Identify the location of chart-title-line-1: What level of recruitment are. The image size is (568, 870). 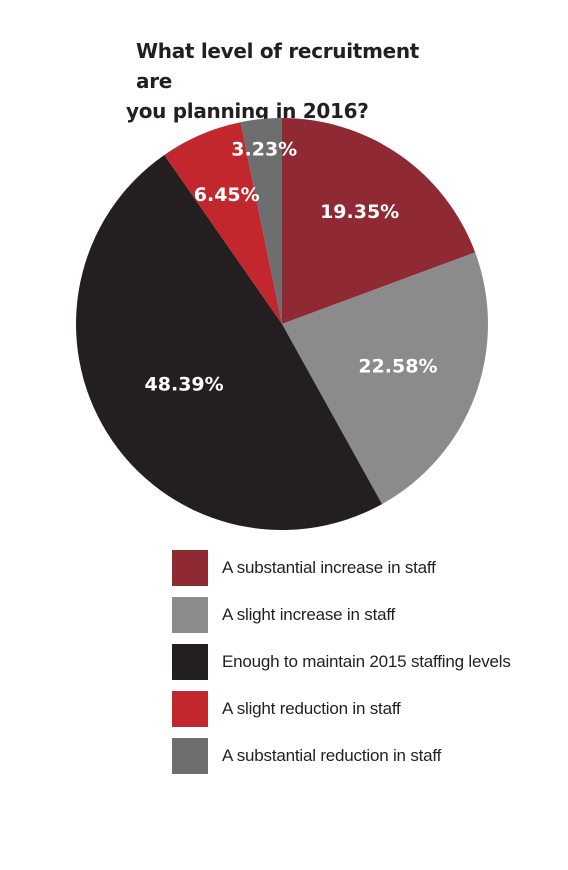
(278, 66).